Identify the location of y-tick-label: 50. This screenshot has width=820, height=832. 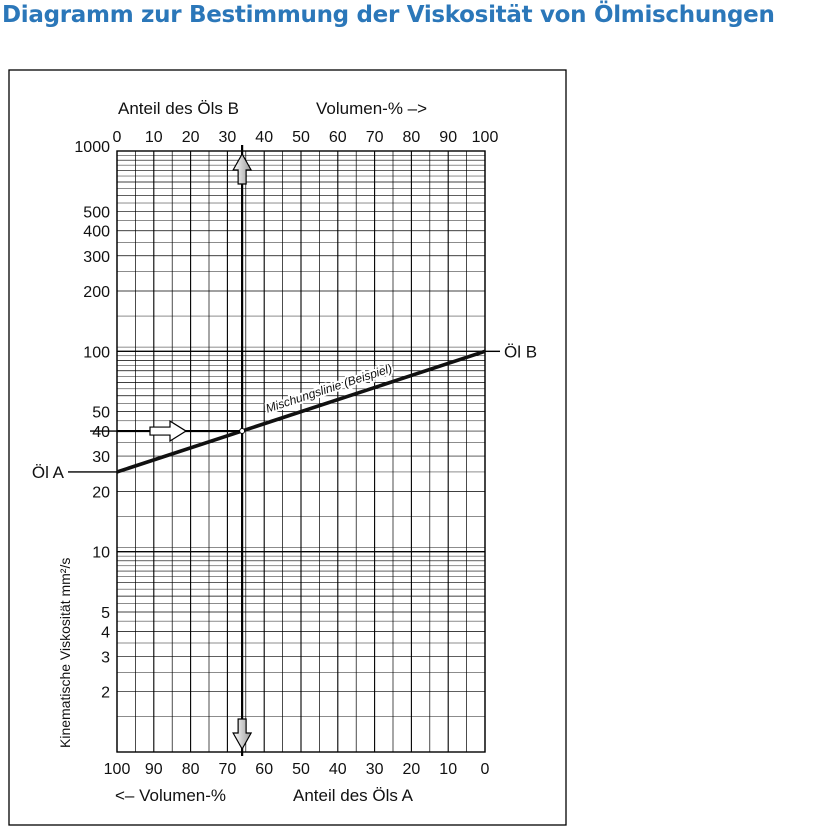
(101, 413).